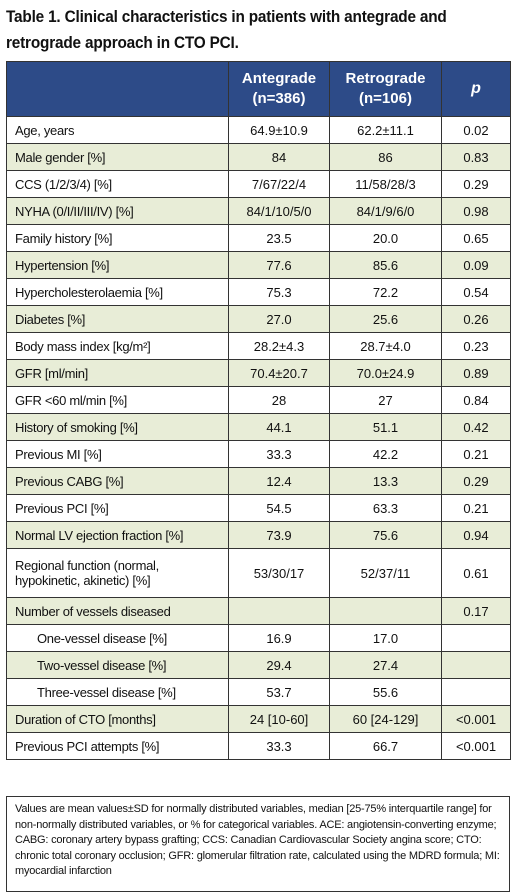  I want to click on antegrade-value, so click(279, 611).